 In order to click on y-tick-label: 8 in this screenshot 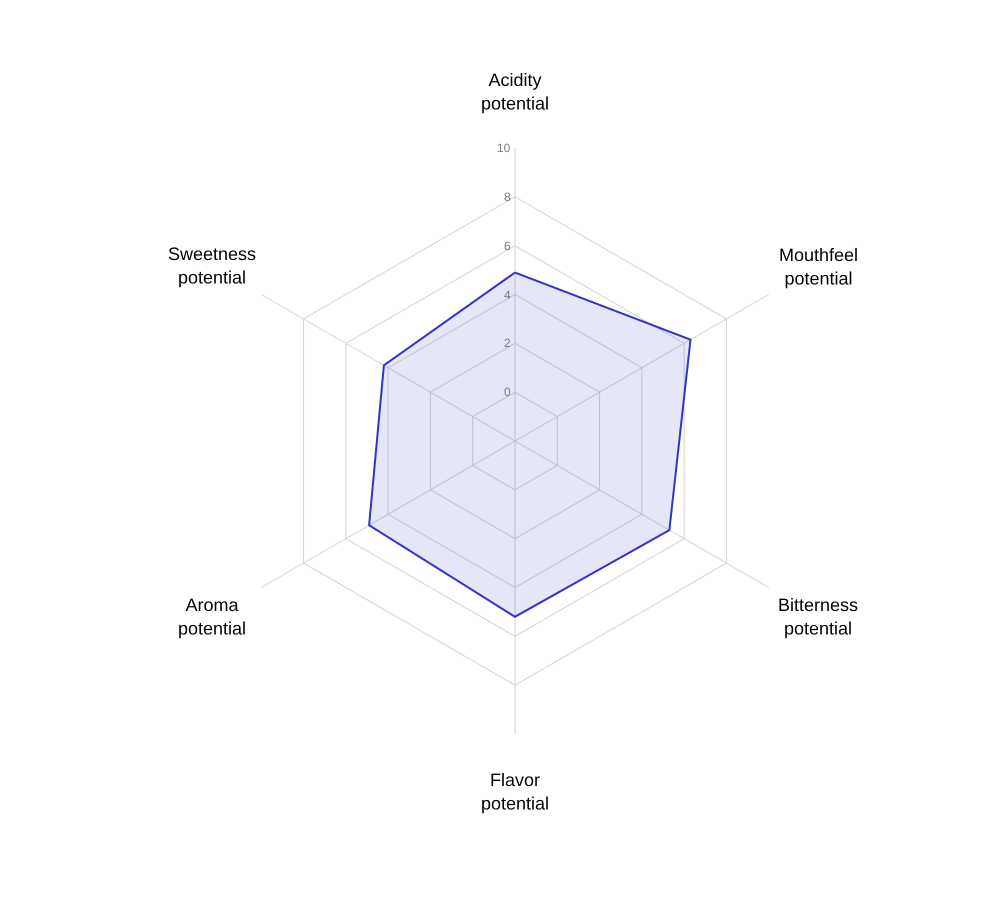, I will do `click(507, 197)`.